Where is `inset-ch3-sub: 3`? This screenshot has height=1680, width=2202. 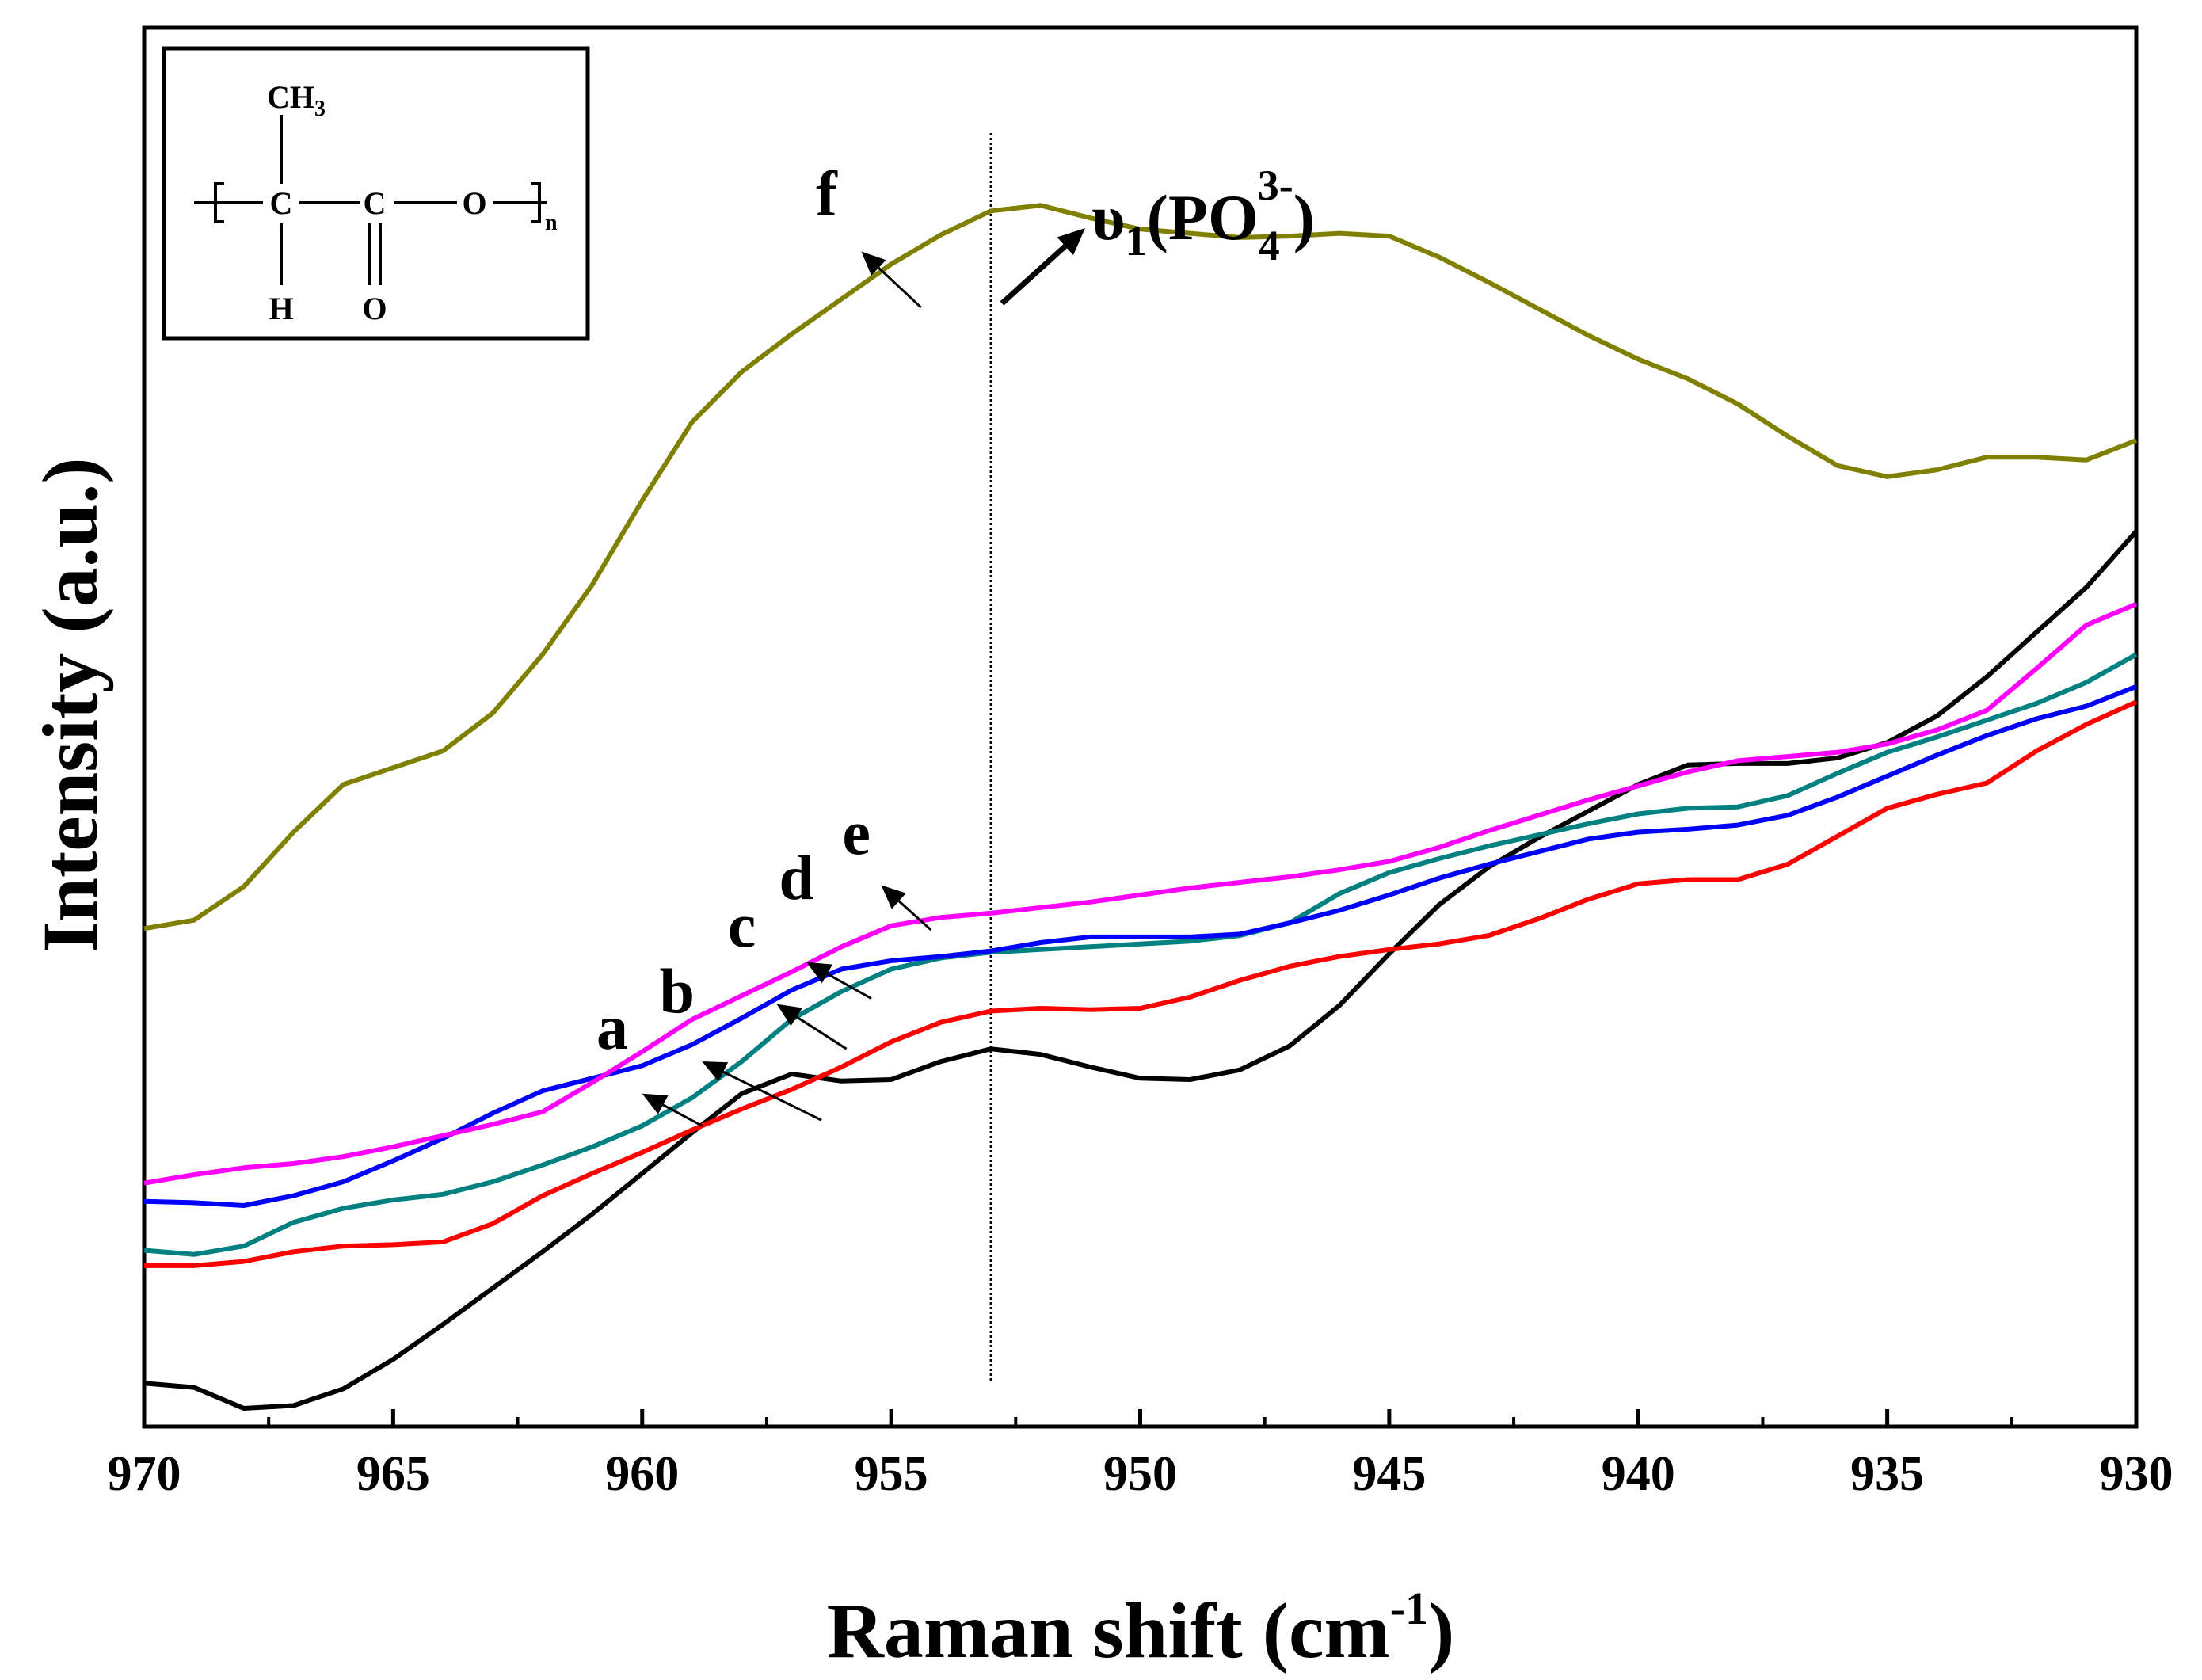
inset-ch3-sub: 3 is located at coordinates (320, 109).